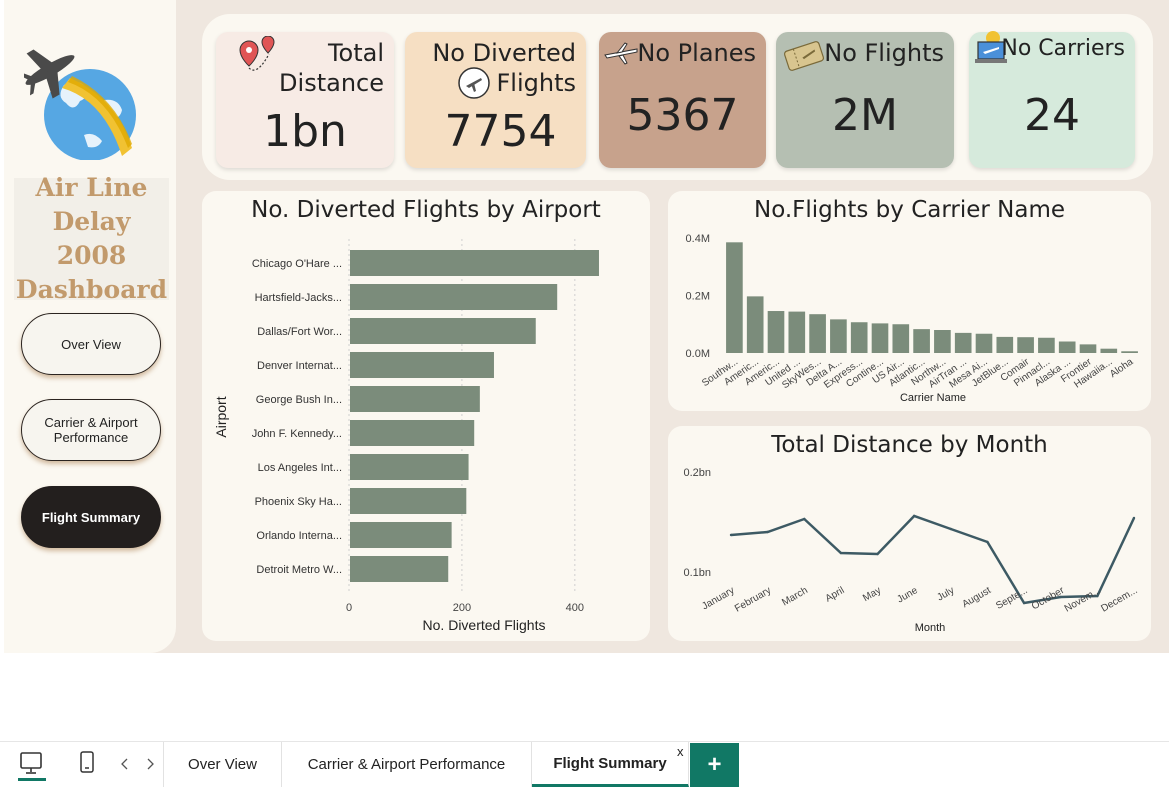 This screenshot has height=787, width=1169. I want to click on kpi-label: No Diverted Flights, so click(504, 68).